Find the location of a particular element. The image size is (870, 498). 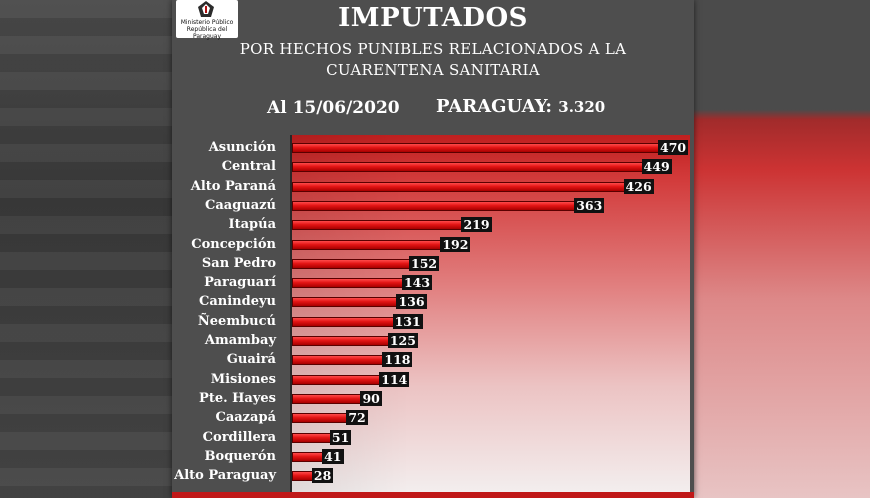

bar-value-label: 449 is located at coordinates (656, 167).